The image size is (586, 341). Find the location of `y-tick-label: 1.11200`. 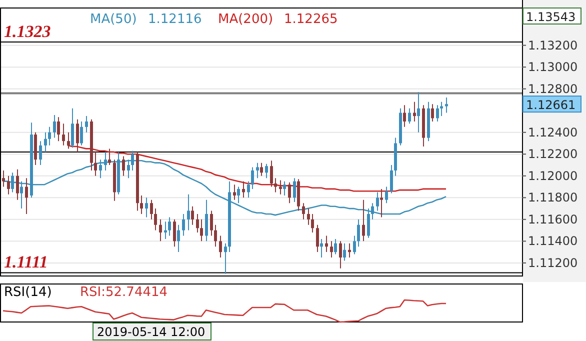

y-tick-label: 1.11200 is located at coordinates (553, 263).